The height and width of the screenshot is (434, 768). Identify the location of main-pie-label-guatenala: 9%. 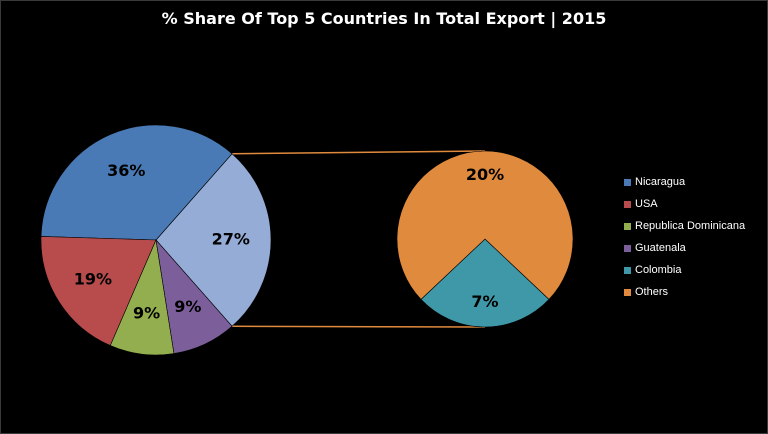
(187, 306).